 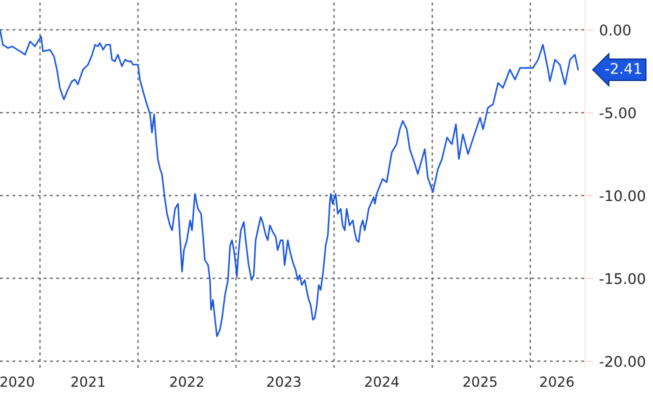 I want to click on y-tick-label: 0.00, so click(x=615, y=30).